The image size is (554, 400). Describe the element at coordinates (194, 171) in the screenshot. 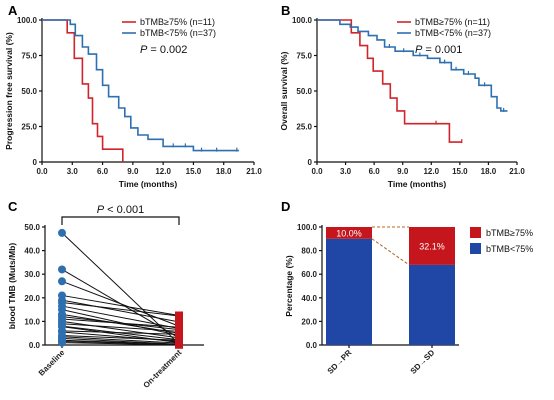

I see `panel-A-x-tick-label: 15.0` at that location.